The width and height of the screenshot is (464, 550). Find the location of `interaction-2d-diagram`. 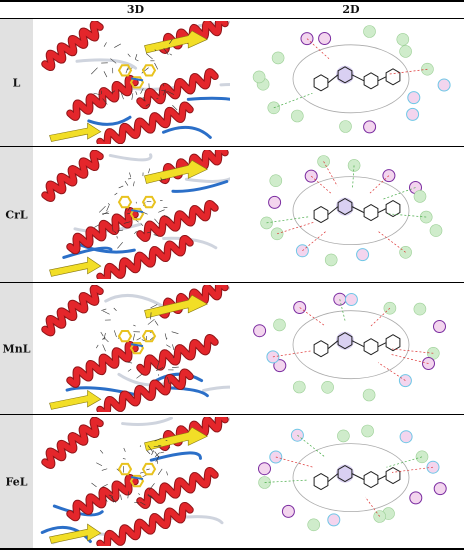

interaction-2d-diagram is located at coordinates (351, 481).